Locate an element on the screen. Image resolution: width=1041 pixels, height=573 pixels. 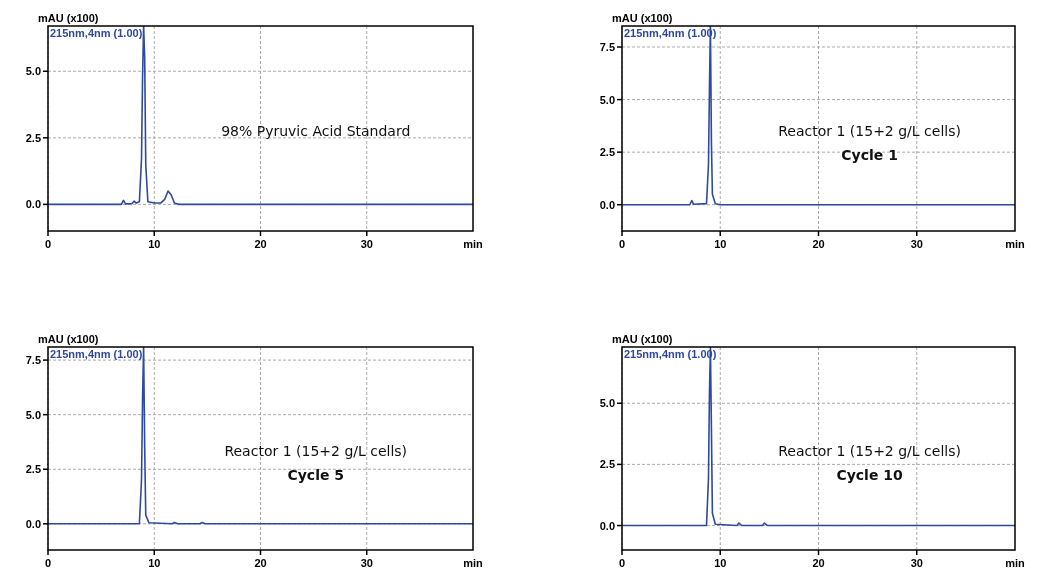
annotation: Cycle 5 is located at coordinates (316, 475).